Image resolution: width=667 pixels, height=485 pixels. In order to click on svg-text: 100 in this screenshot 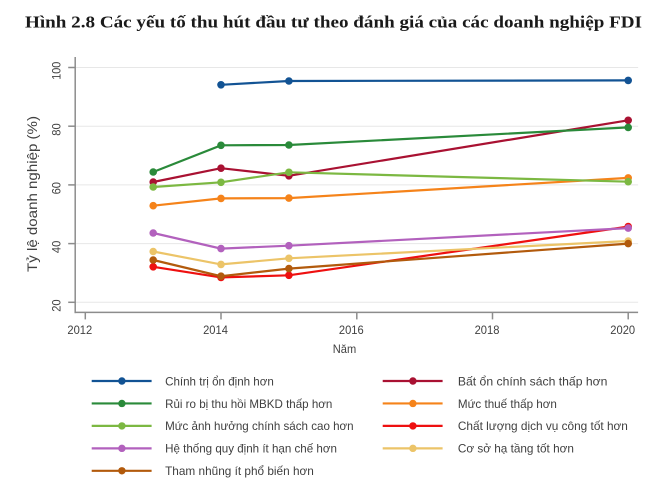, I will do `click(57, 71)`.